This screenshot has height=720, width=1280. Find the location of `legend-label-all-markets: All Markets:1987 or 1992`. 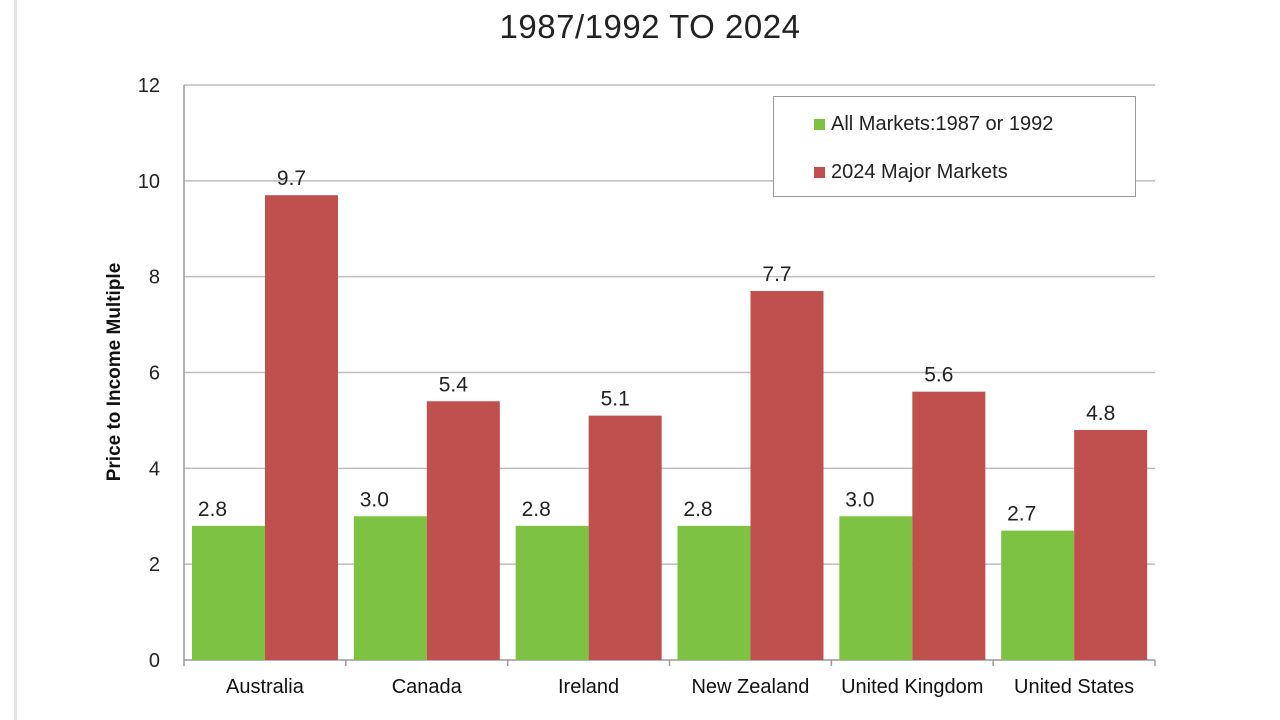

legend-label-all-markets: All Markets:1987 or 1992 is located at coordinates (942, 123).